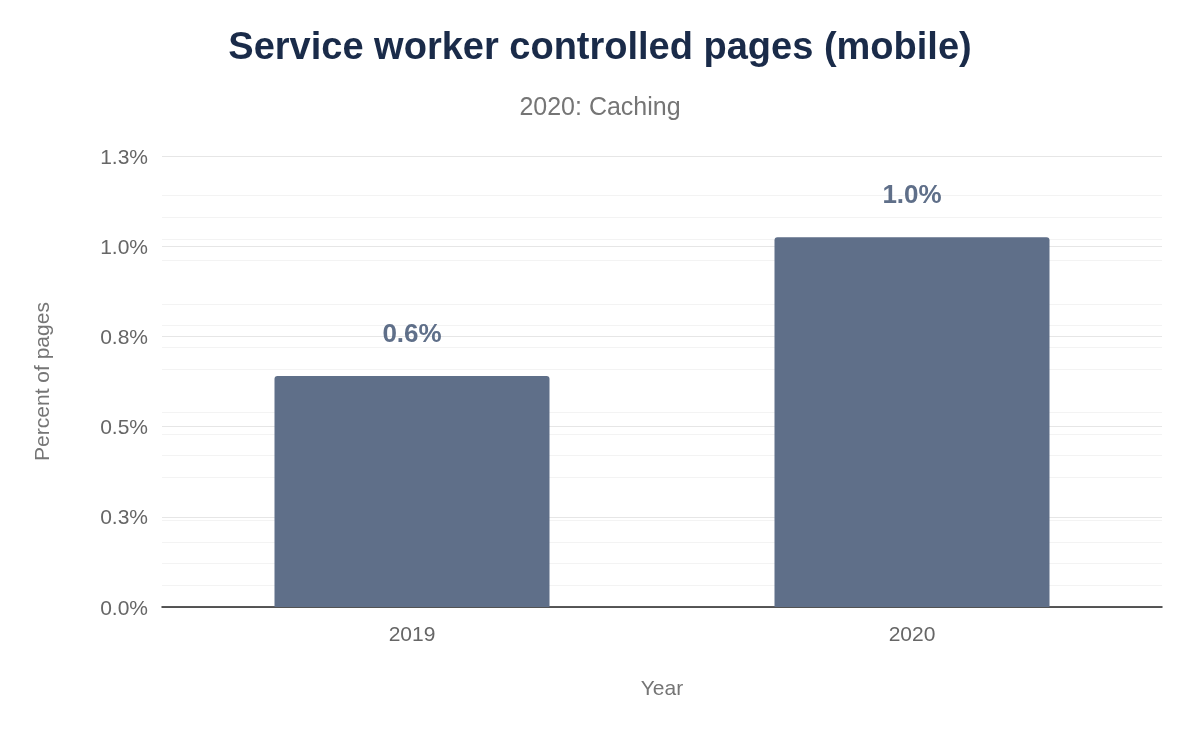 This screenshot has height=742, width=1200. I want to click on chart-title: Service worker controlled pages (mobile), so click(600, 46).